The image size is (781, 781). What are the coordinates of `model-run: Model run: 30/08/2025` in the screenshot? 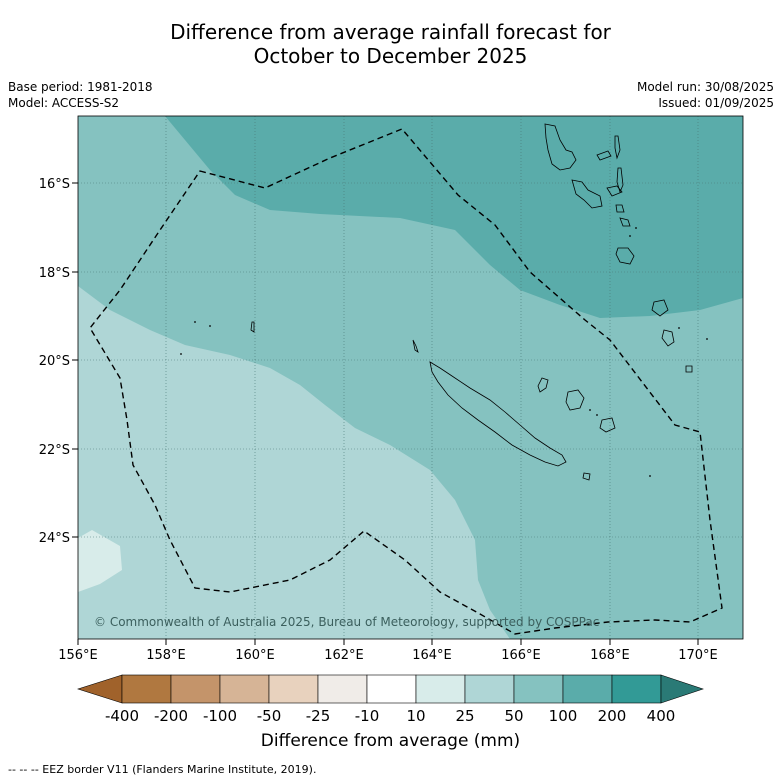 It's located at (705, 87).